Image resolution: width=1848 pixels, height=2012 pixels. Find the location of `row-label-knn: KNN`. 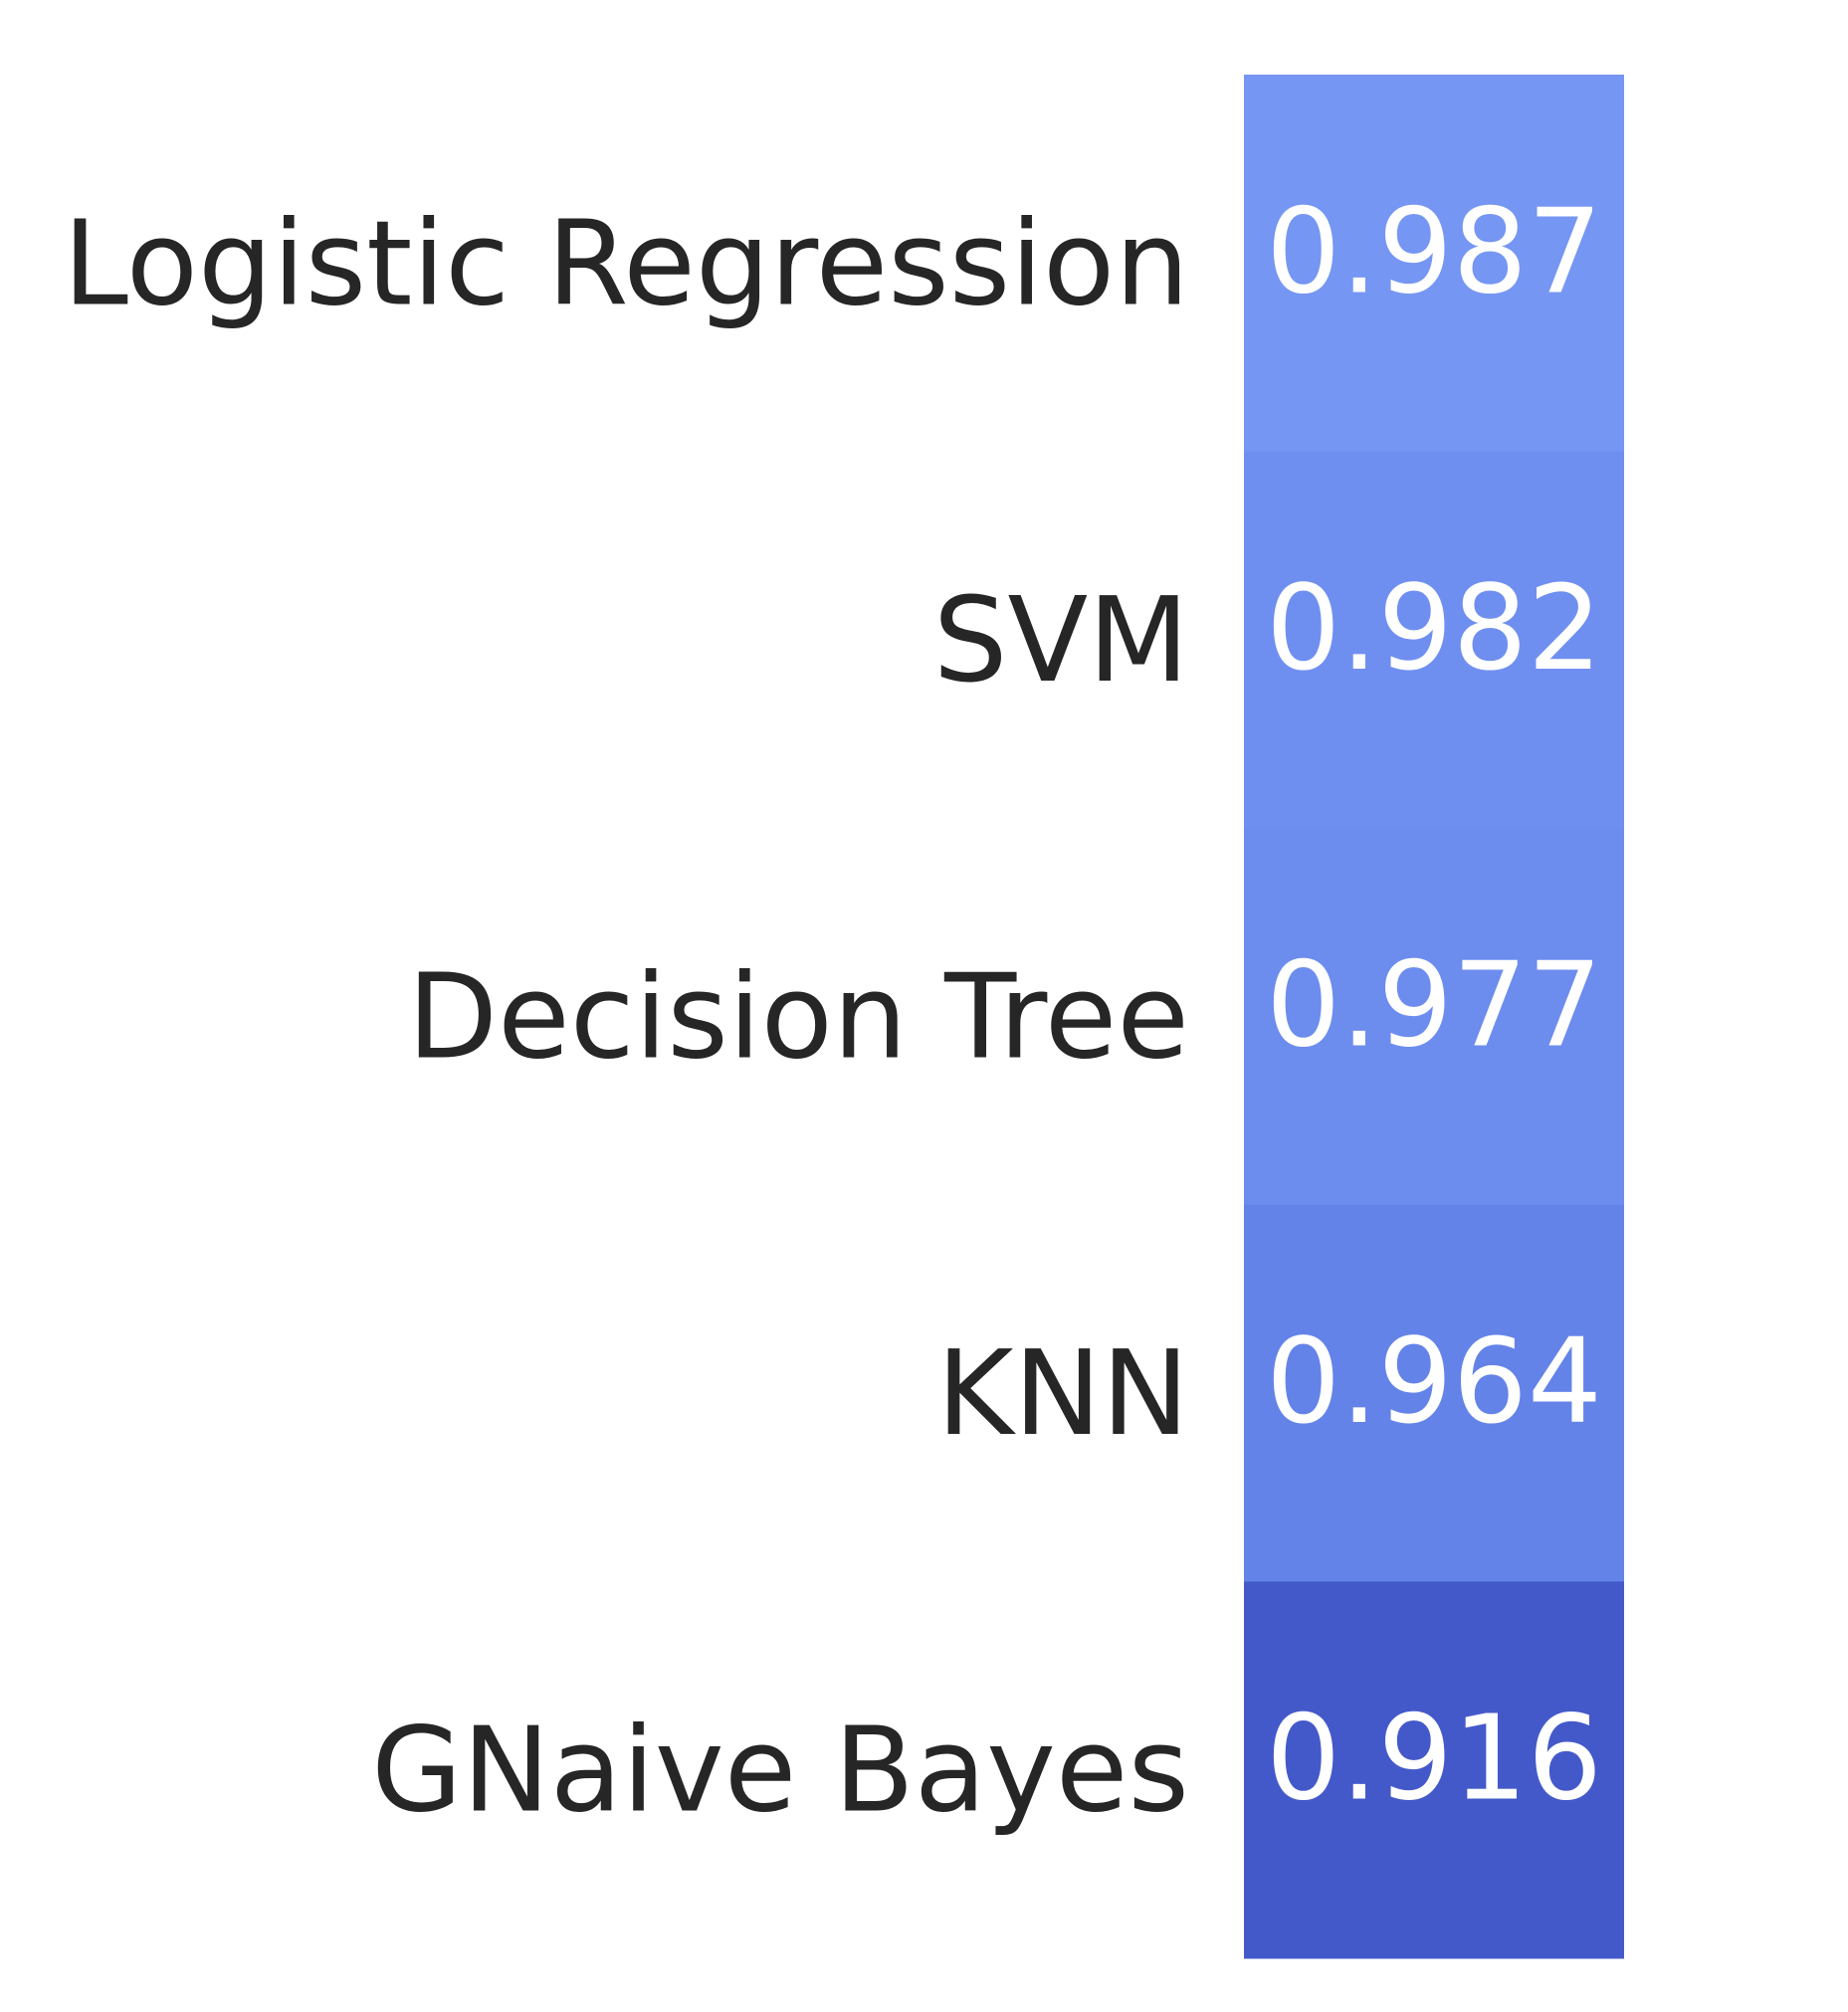

row-label-knn: KNN is located at coordinates (1062, 1393).